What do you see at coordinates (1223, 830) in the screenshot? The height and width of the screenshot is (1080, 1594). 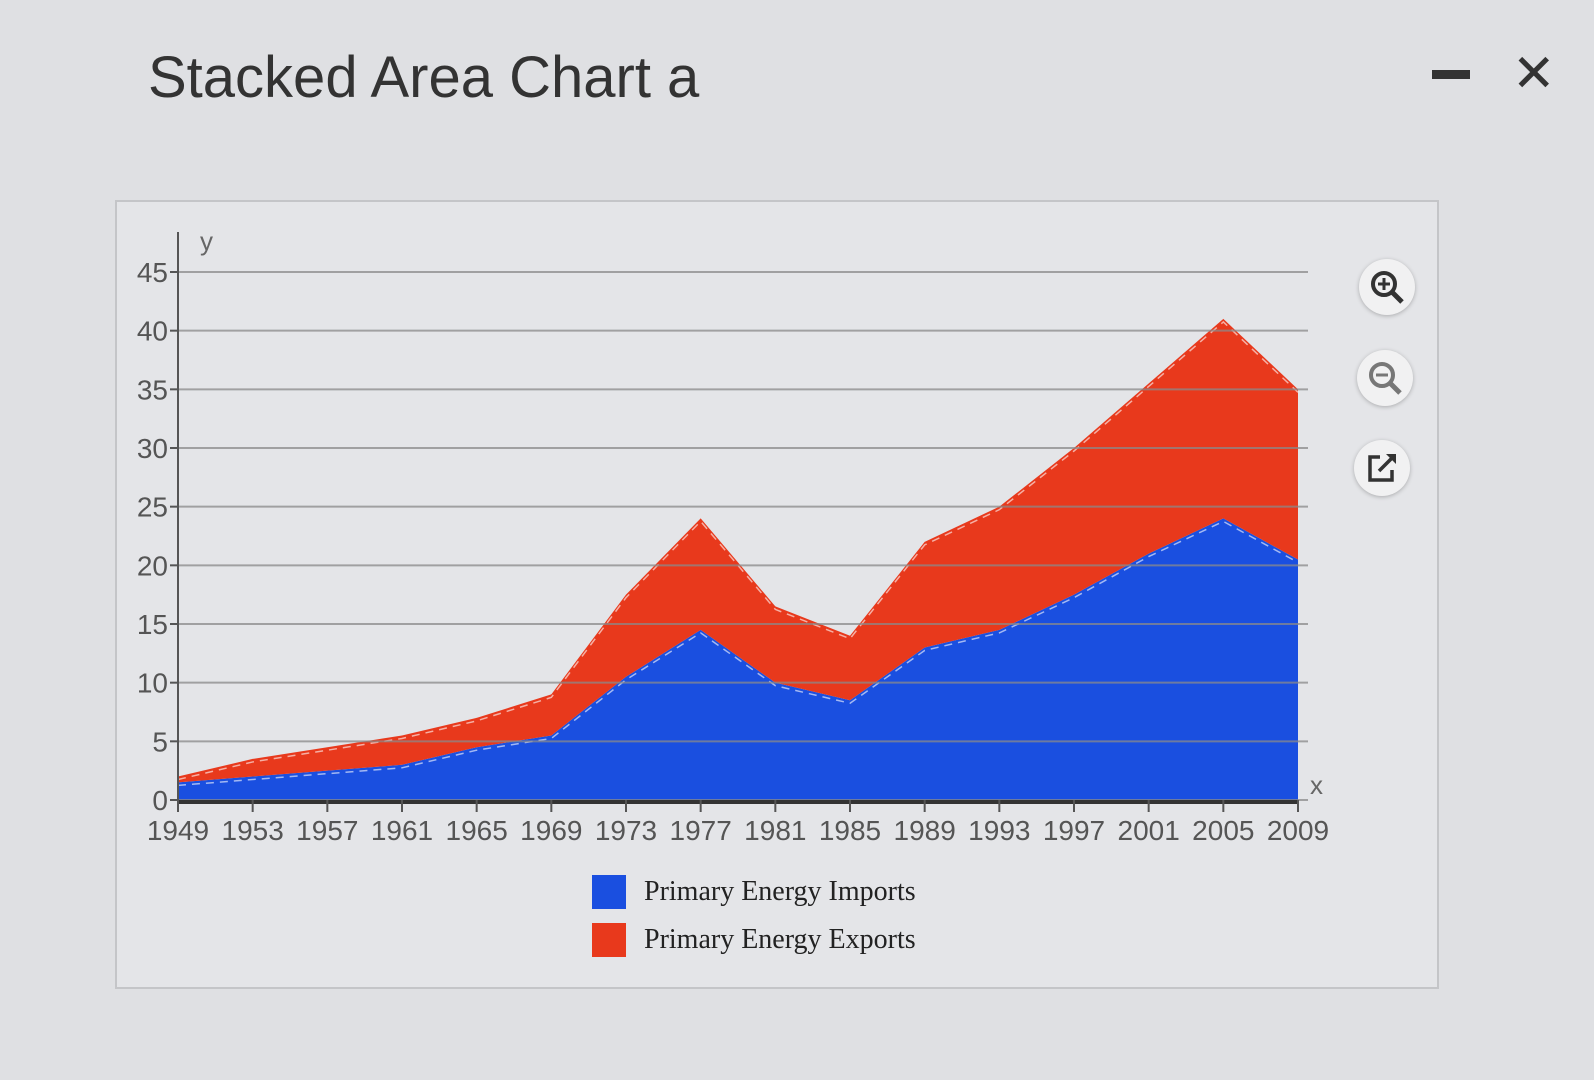 I see `x-tick-label: 2005` at bounding box center [1223, 830].